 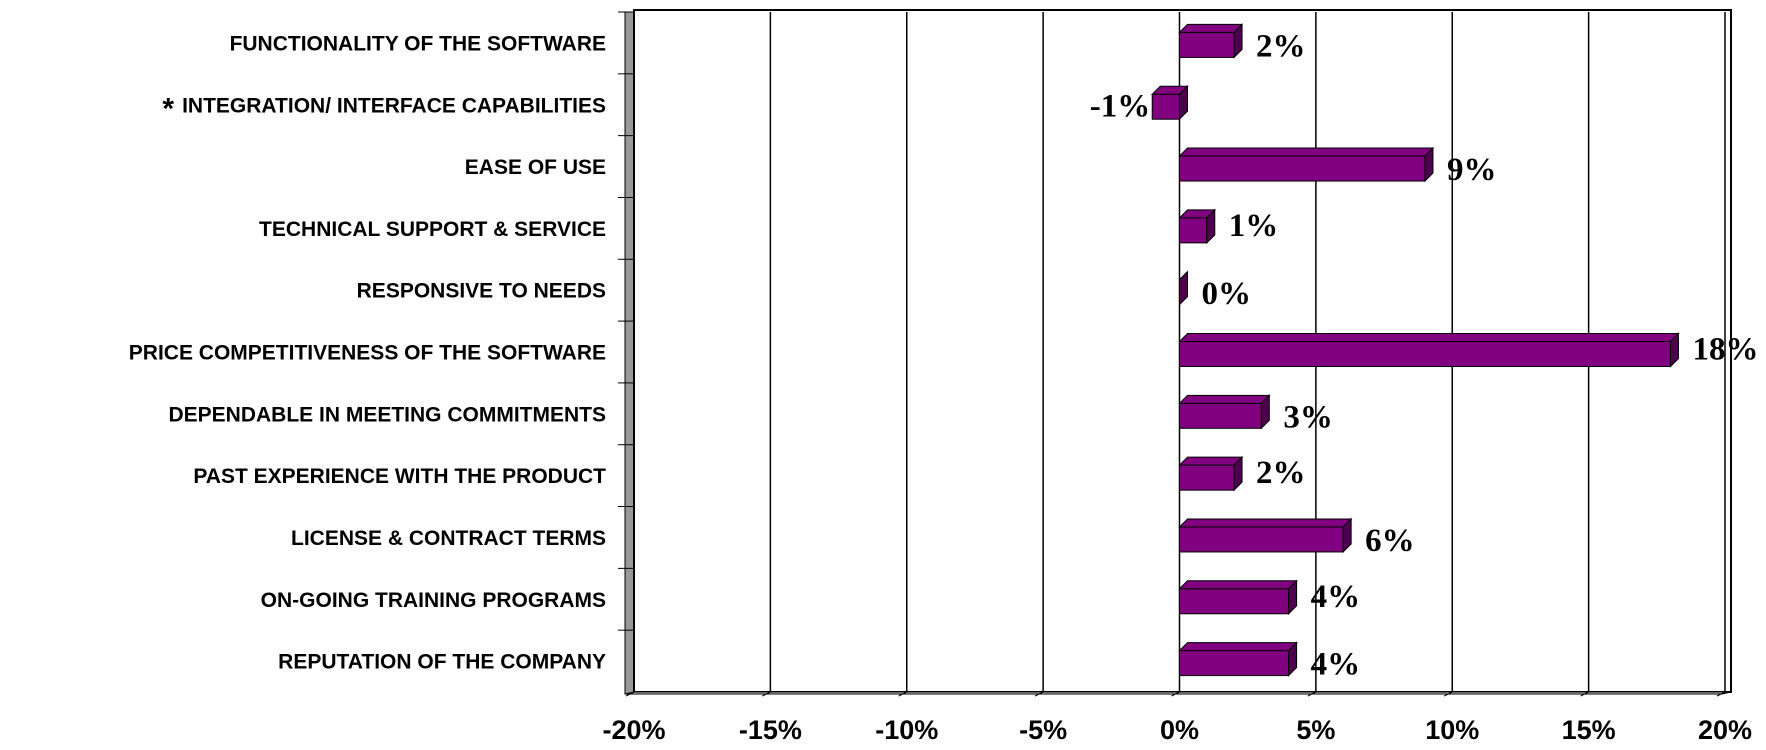 I want to click on value-label: 3%, so click(x=1308, y=417).